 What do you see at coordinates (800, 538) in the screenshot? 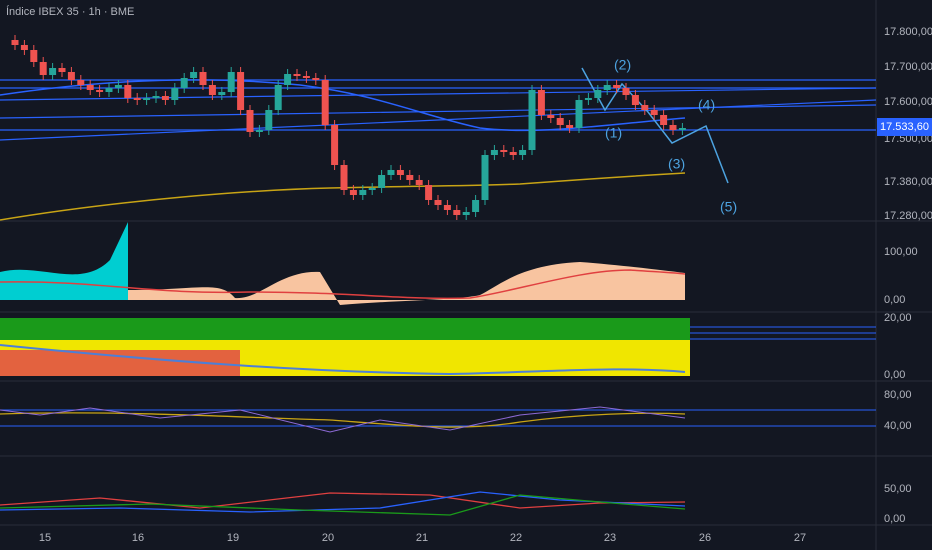
I see `time-label: 27` at bounding box center [800, 538].